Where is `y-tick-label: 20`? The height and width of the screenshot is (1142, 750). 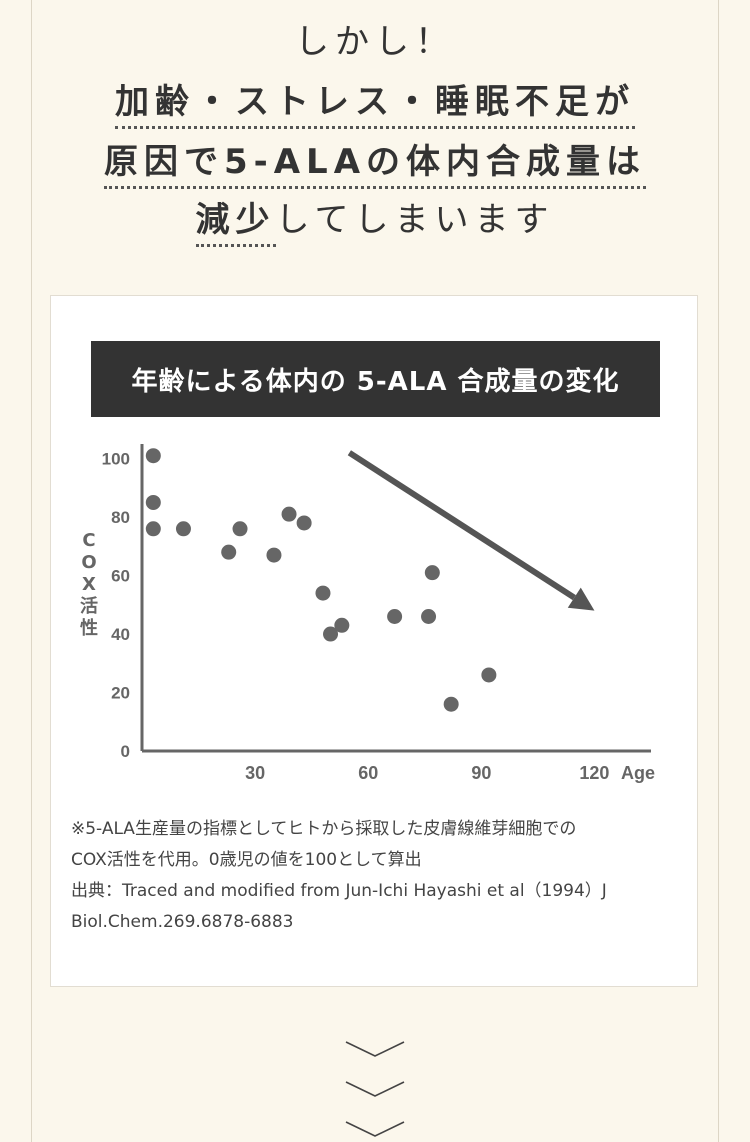 y-tick-label: 20 is located at coordinates (120, 693).